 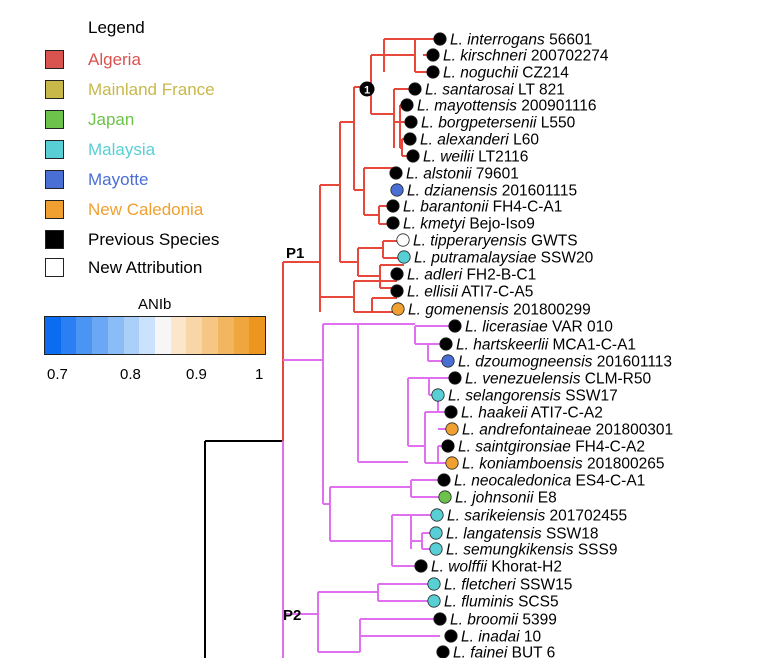 What do you see at coordinates (535, 430) in the screenshot?
I see `leaf-species: andrefontaineae` at bounding box center [535, 430].